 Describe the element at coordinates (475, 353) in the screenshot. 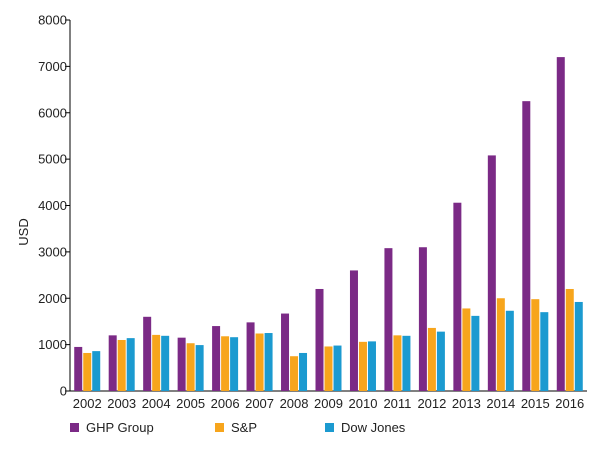

I see `bar-dow-jones-2013` at that location.